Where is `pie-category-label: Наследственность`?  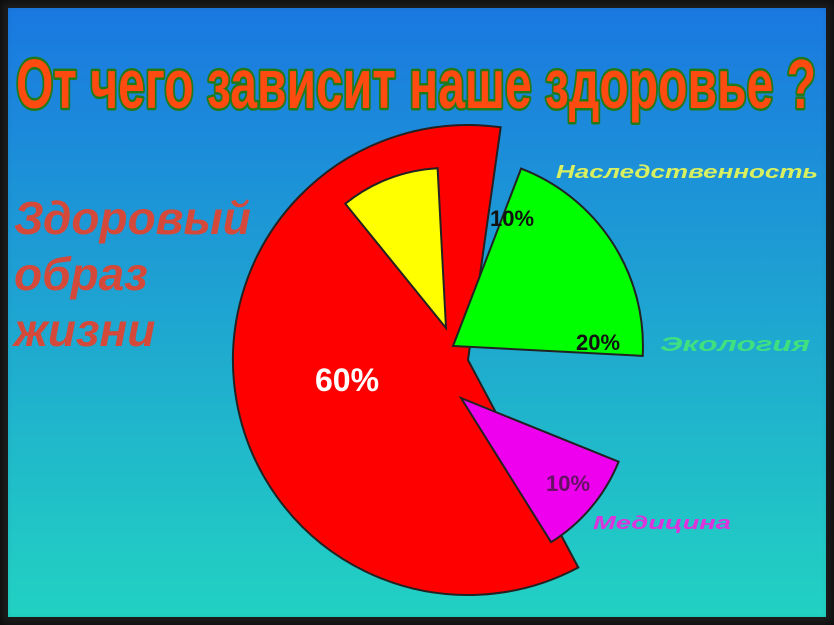
pie-category-label: Наследственность is located at coordinates (687, 172).